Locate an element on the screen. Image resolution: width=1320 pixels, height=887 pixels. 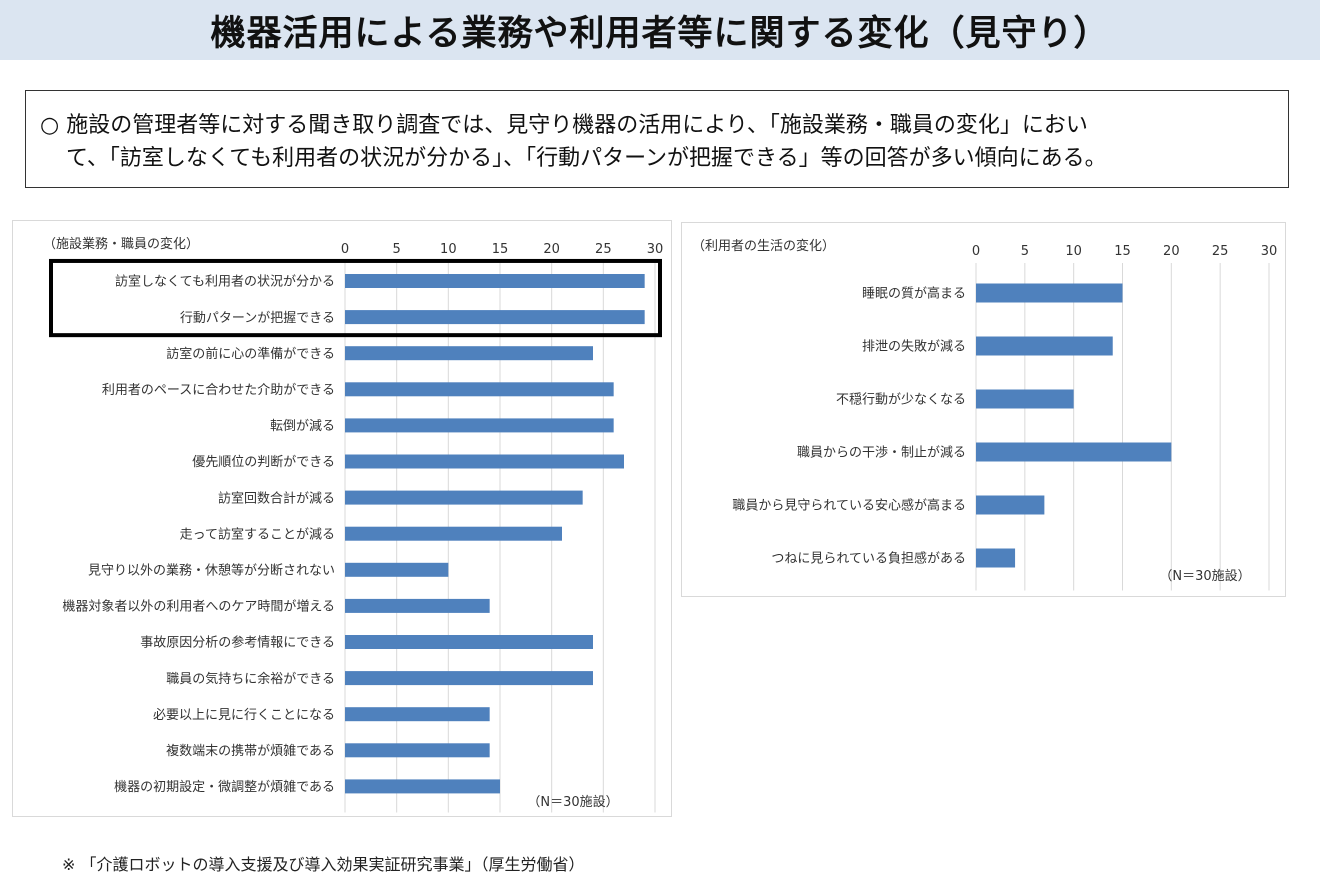
category-label: 訪室回数合計が減る is located at coordinates (276, 498).